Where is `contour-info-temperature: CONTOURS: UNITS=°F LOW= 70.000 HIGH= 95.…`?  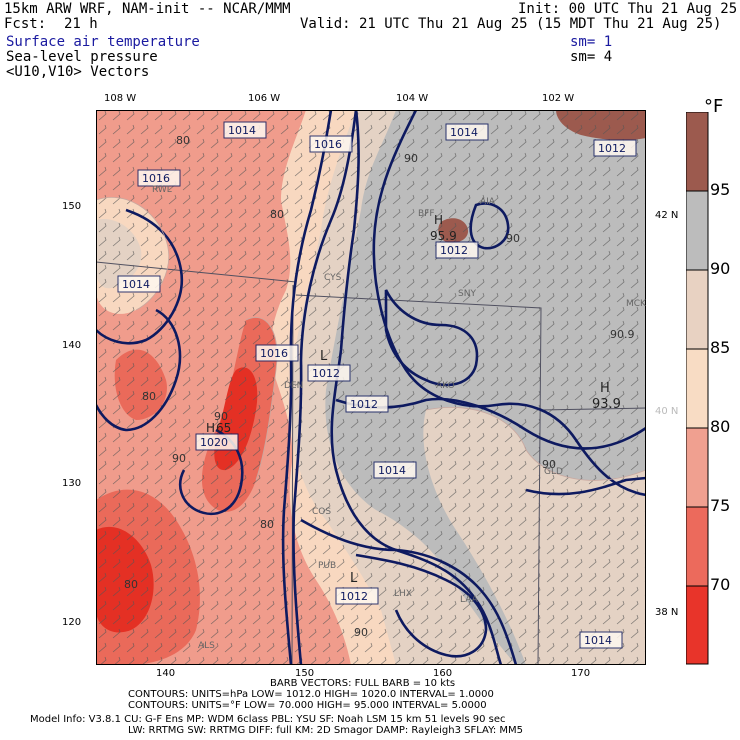
contour-info-temperature: CONTOURS: UNITS=°F LOW= 70.000 HIGH= 95.… is located at coordinates (307, 705).